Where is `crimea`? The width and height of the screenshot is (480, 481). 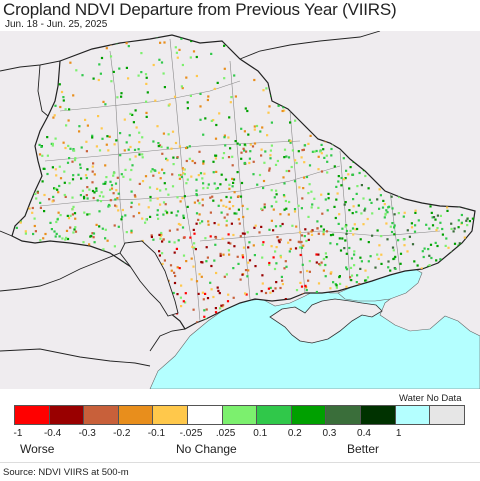
crimea is located at coordinates (326, 321).